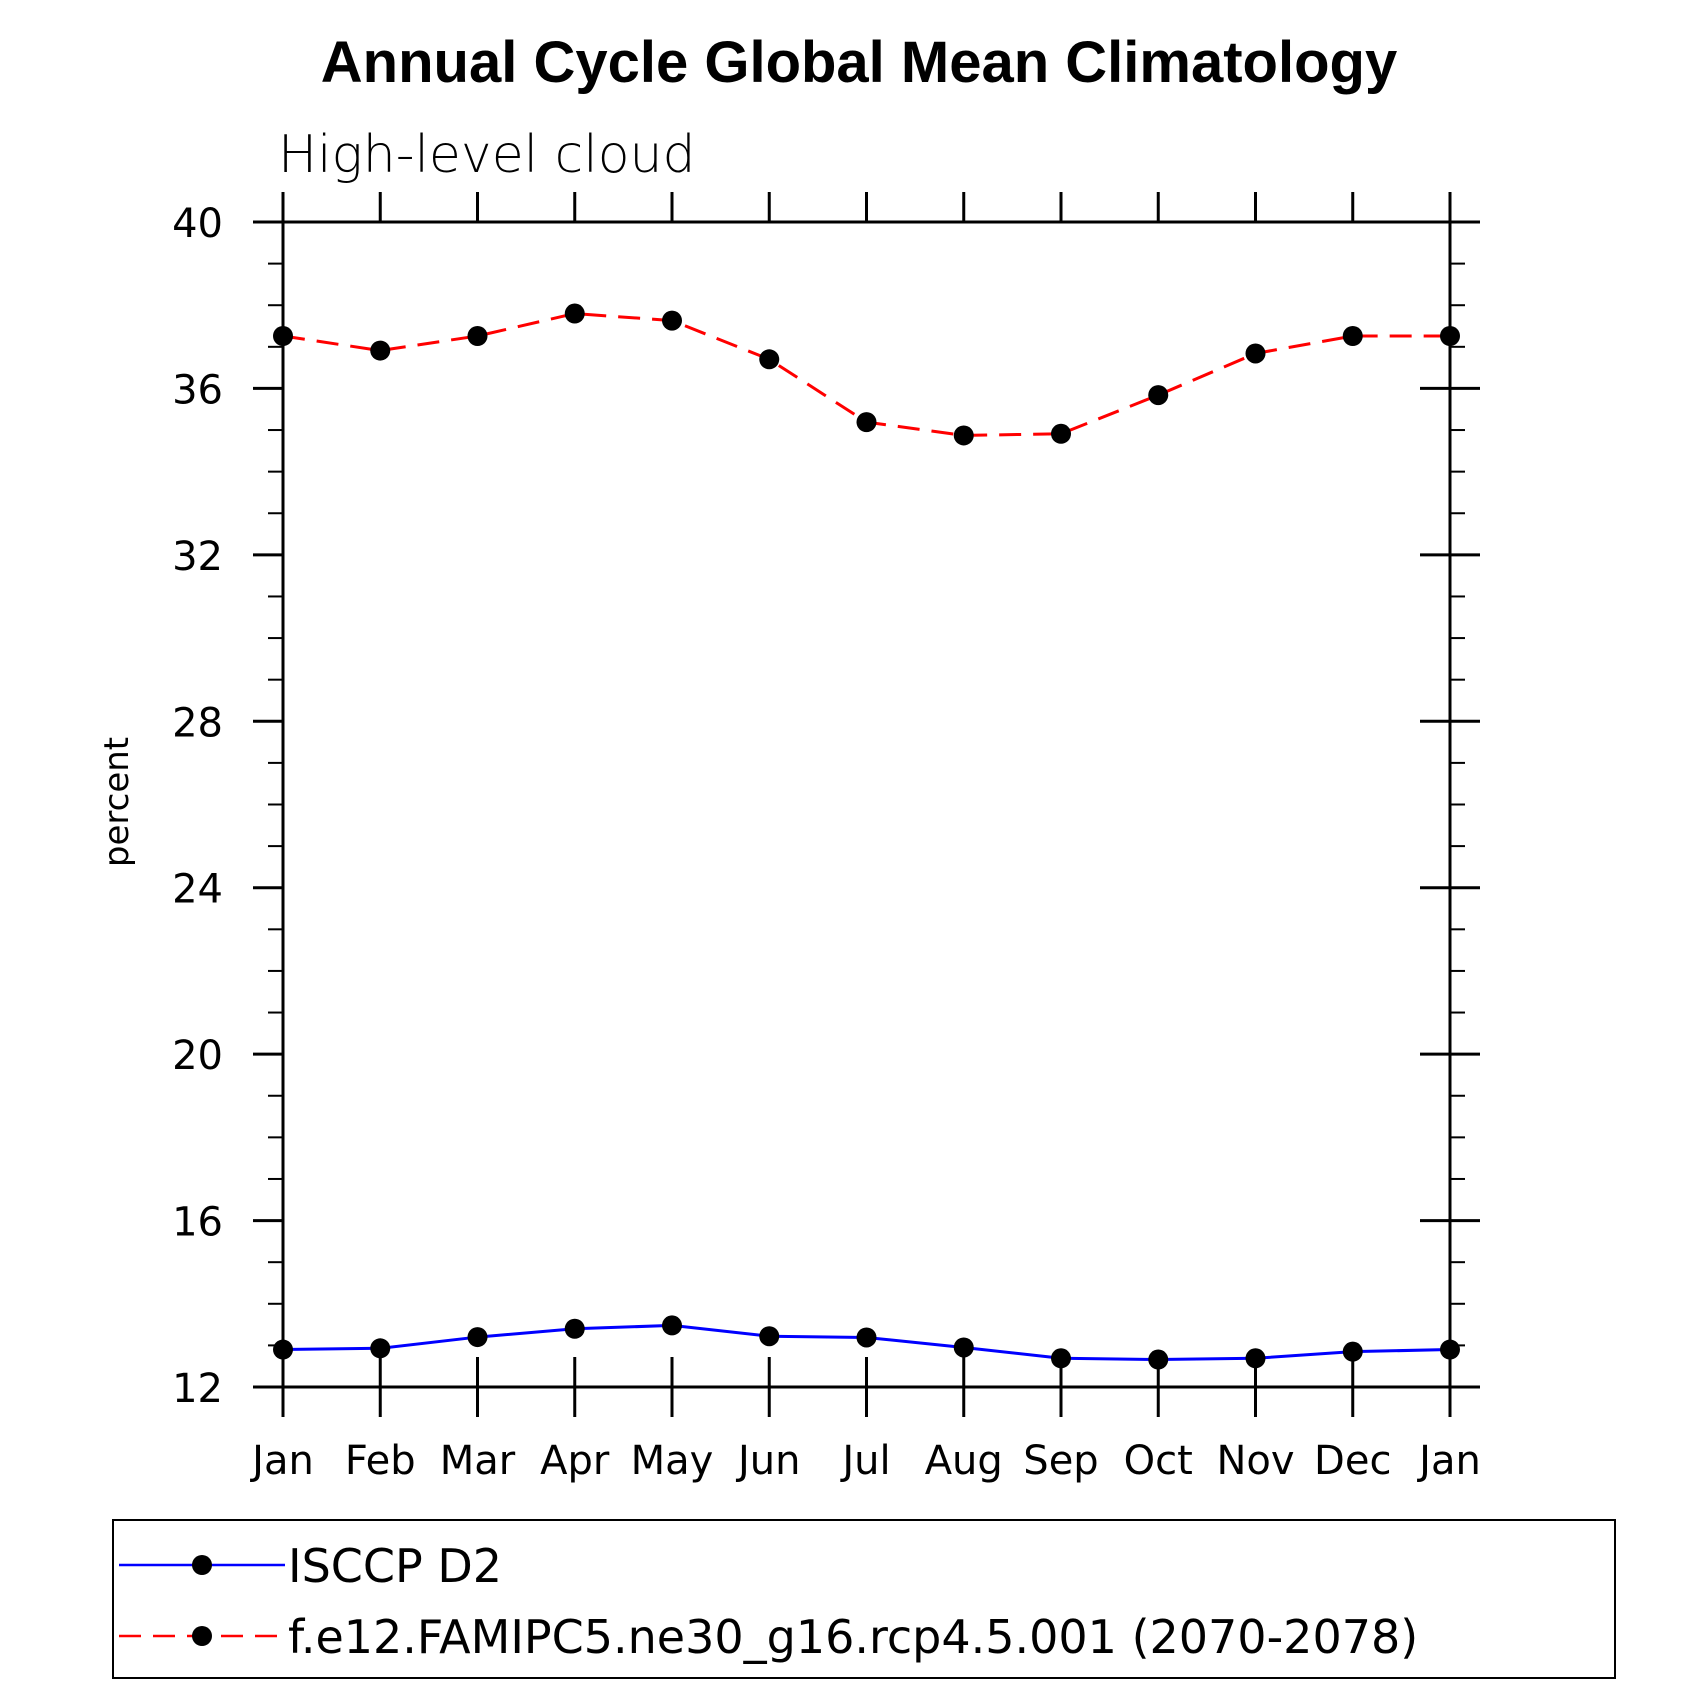  I want to click on x-tick-label: Mar, so click(478, 1461).